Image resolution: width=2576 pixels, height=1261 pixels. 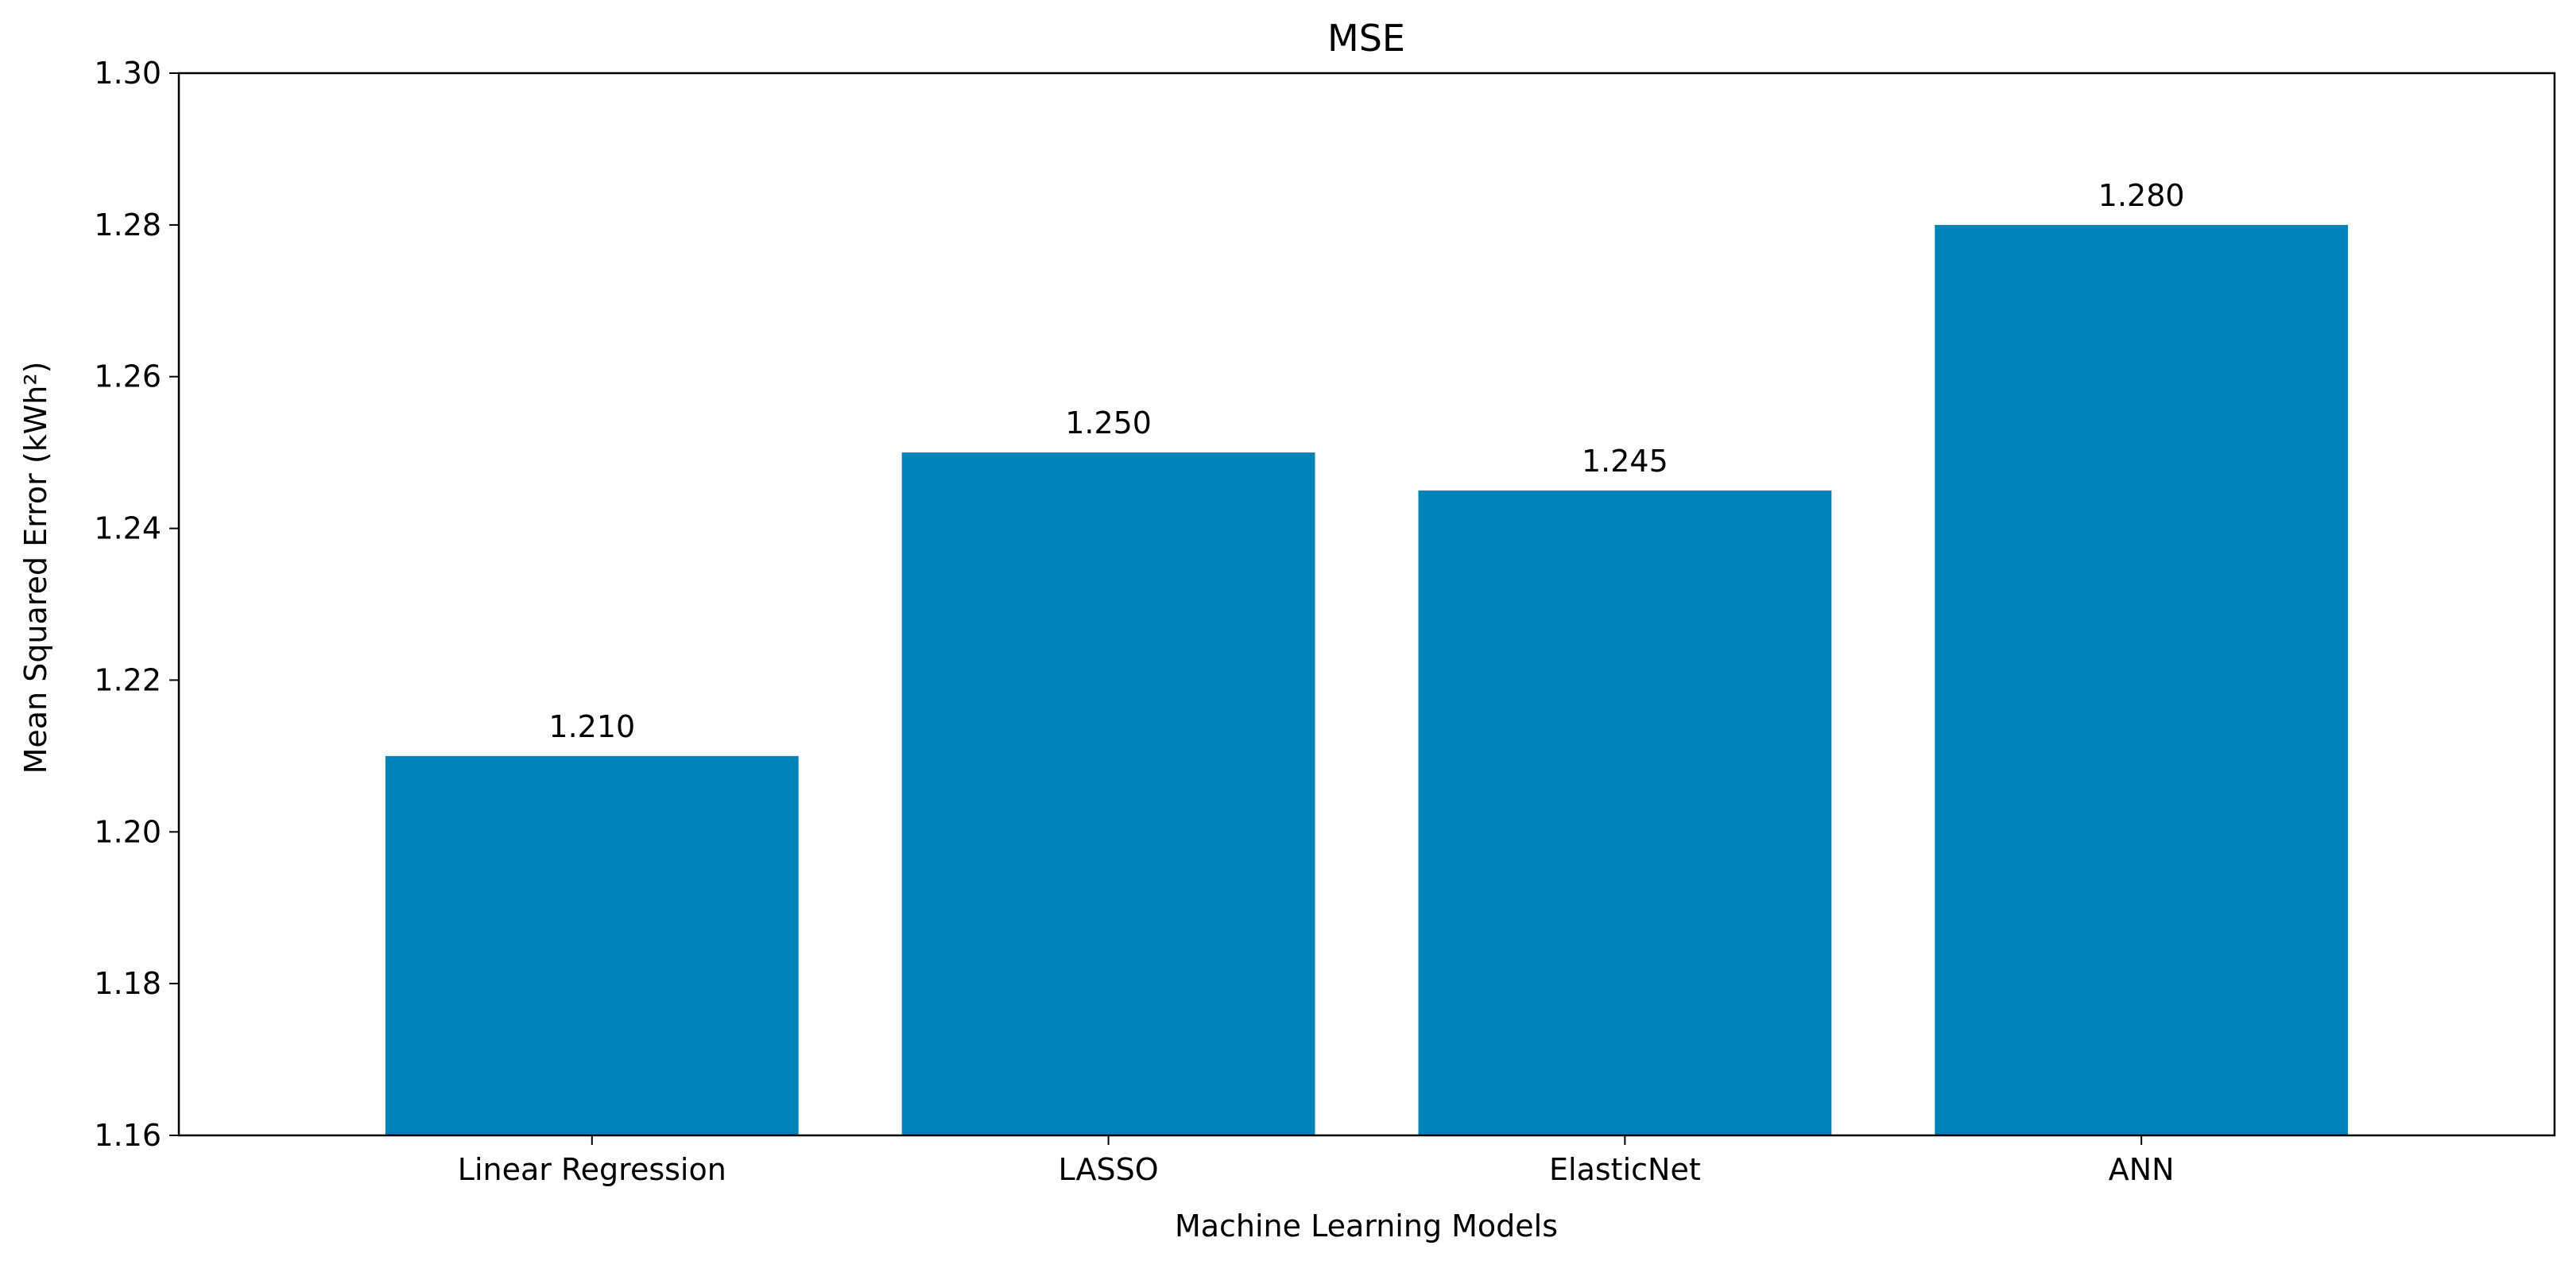 I want to click on x-tick-label: Linear Regression, so click(x=592, y=1169).